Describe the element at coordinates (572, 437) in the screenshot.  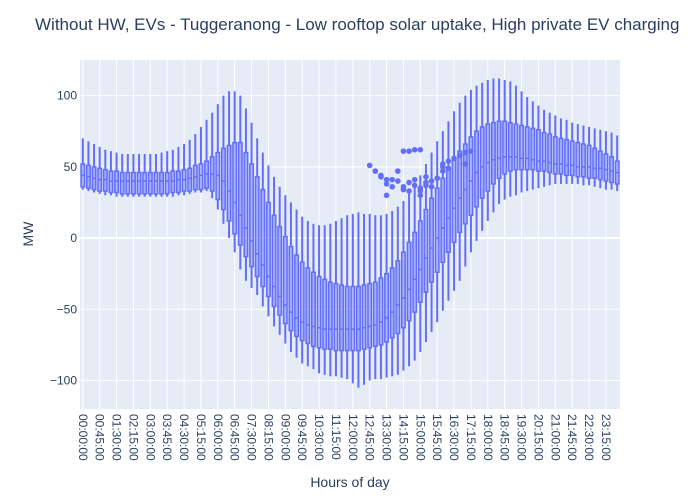
I see `x-tick-label: 21:45:00` at that location.